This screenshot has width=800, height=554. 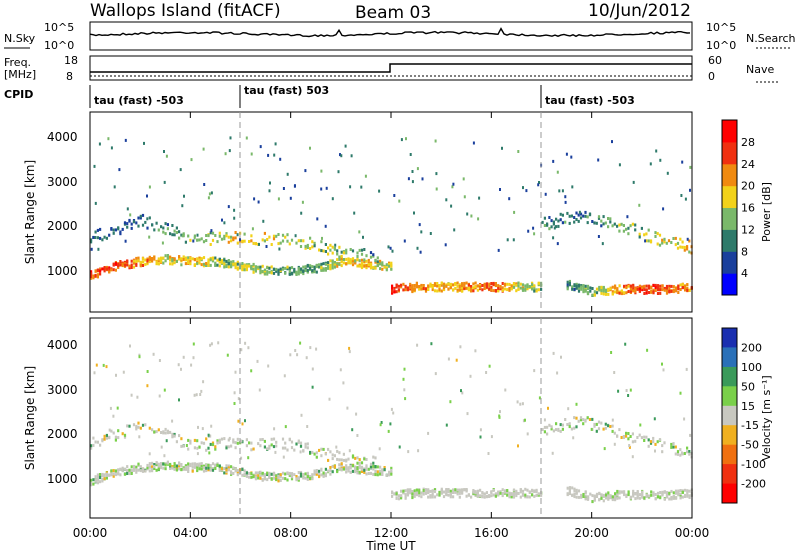 What do you see at coordinates (590, 100) in the screenshot?
I see `cpid-segment-3: tau (fast) -503` at bounding box center [590, 100].